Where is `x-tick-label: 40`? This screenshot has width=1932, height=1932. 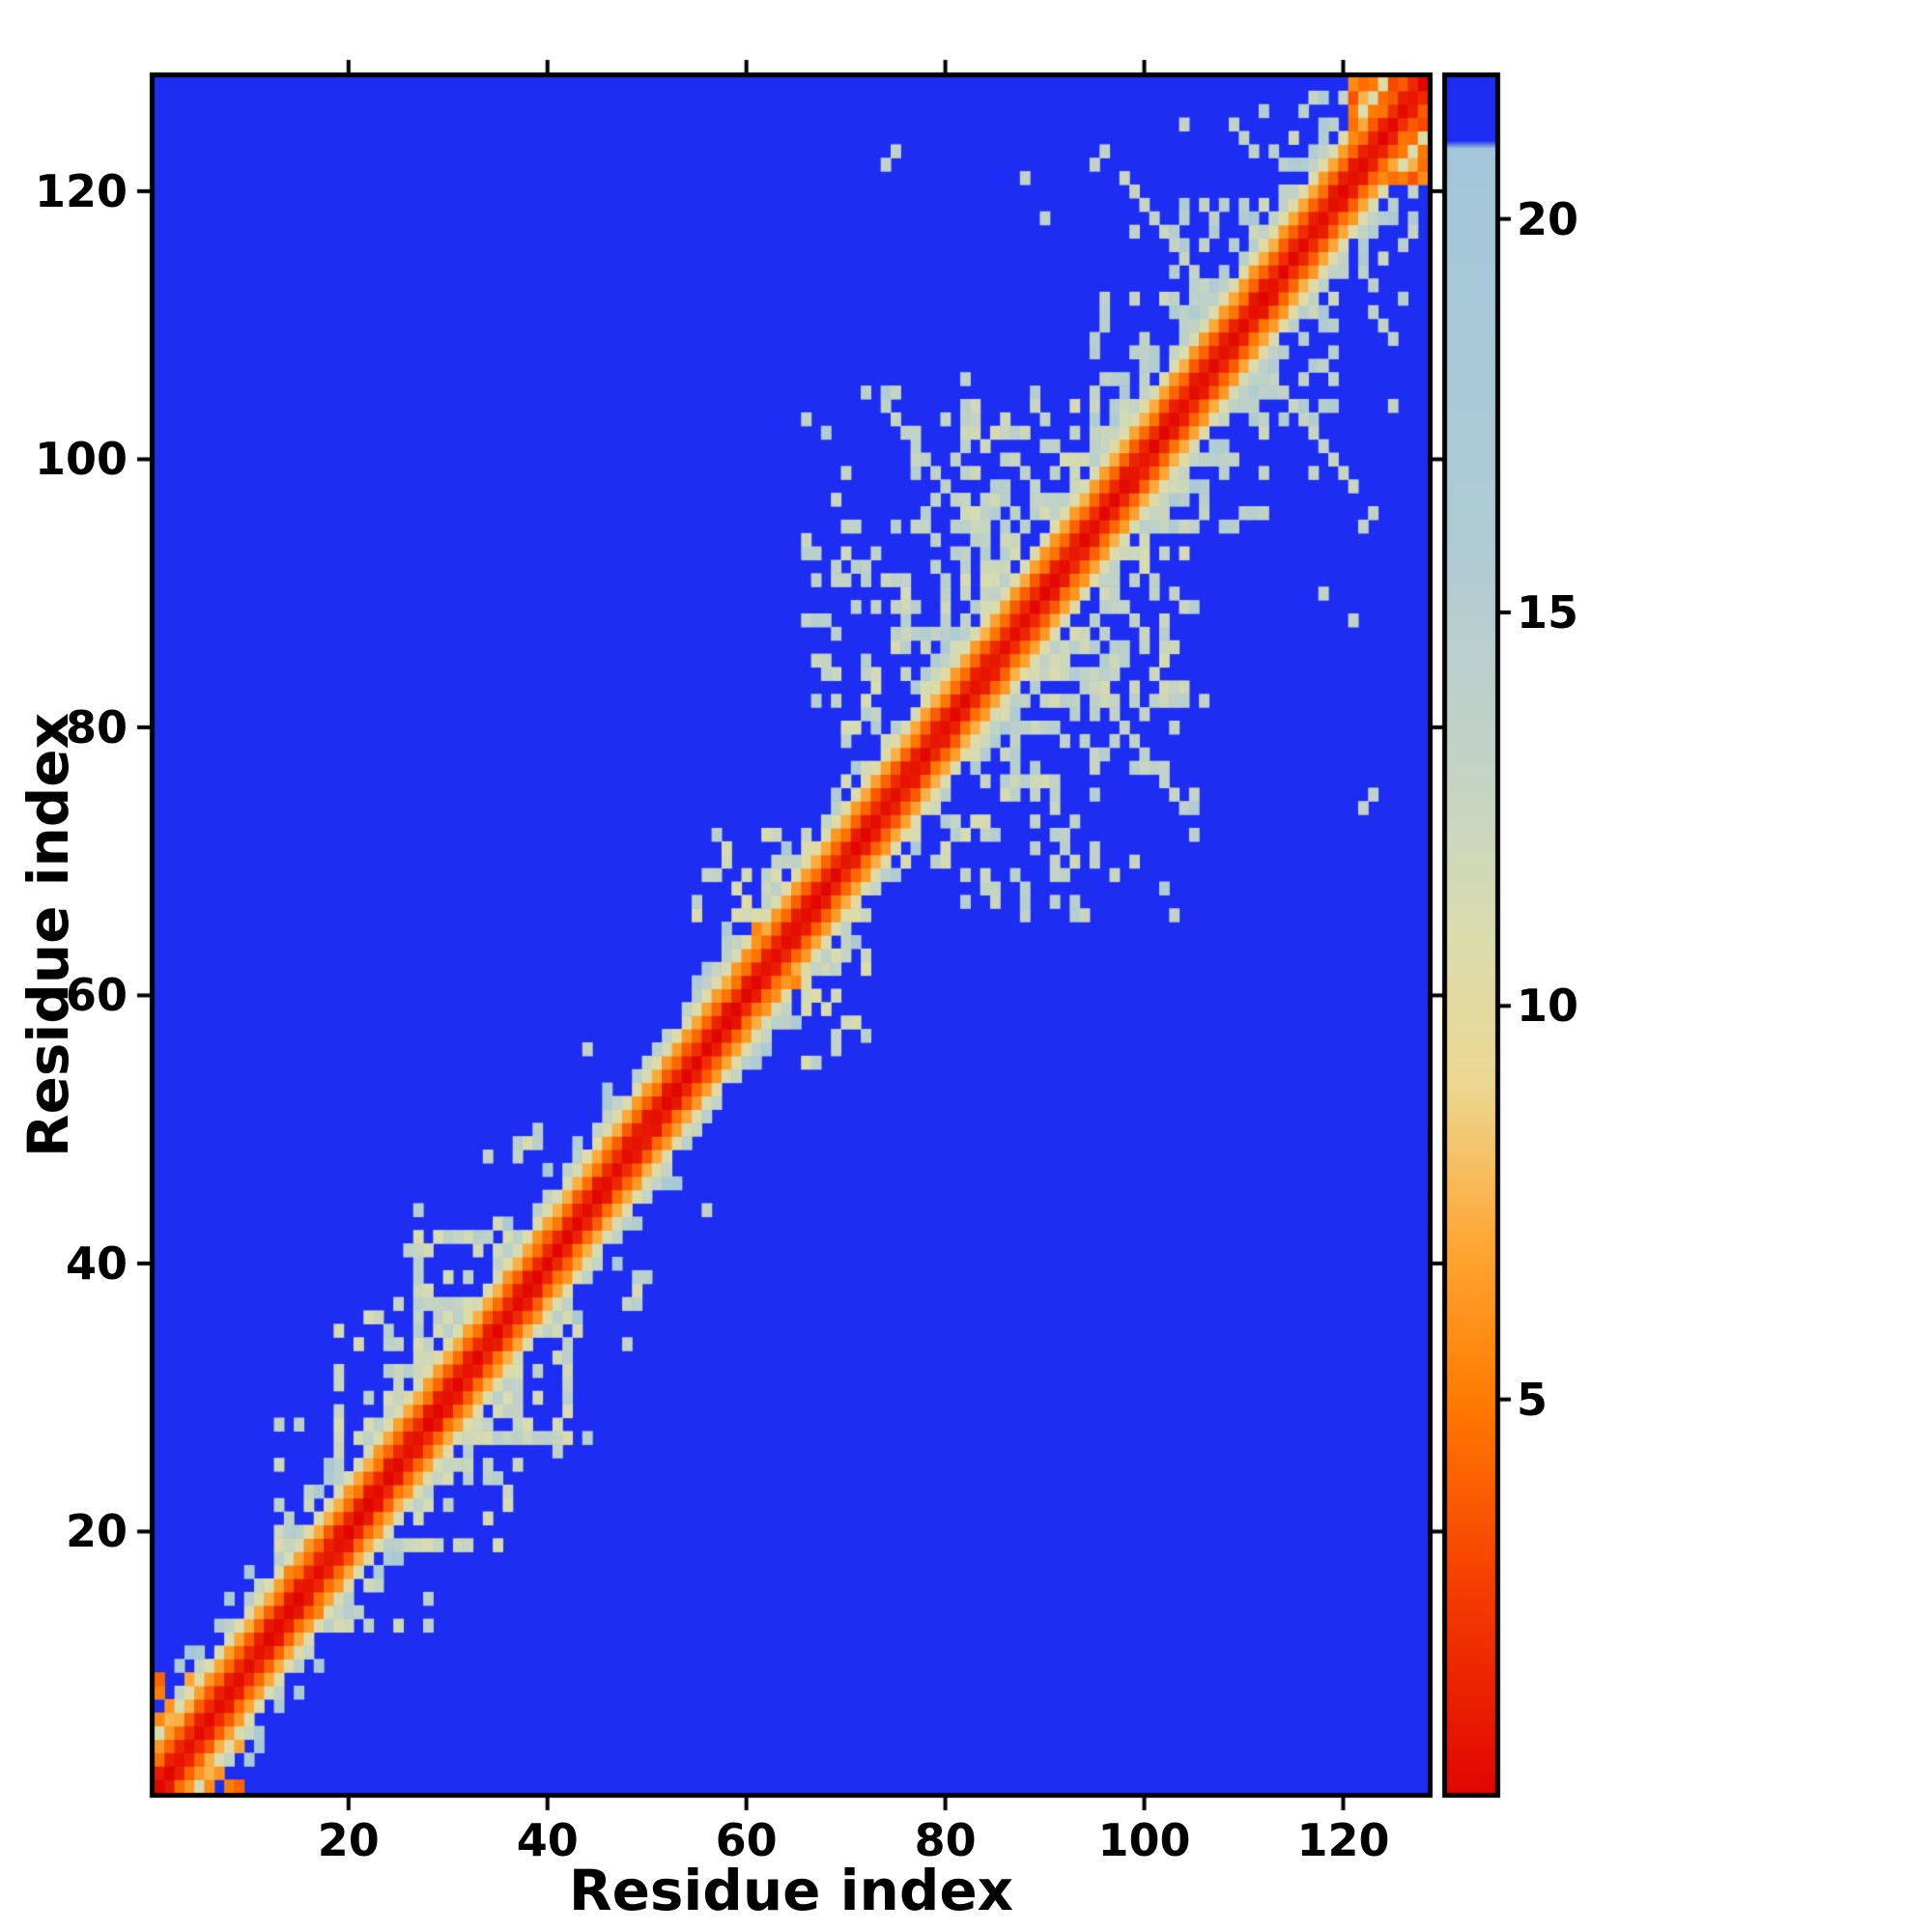 x-tick-label: 40 is located at coordinates (547, 1840).